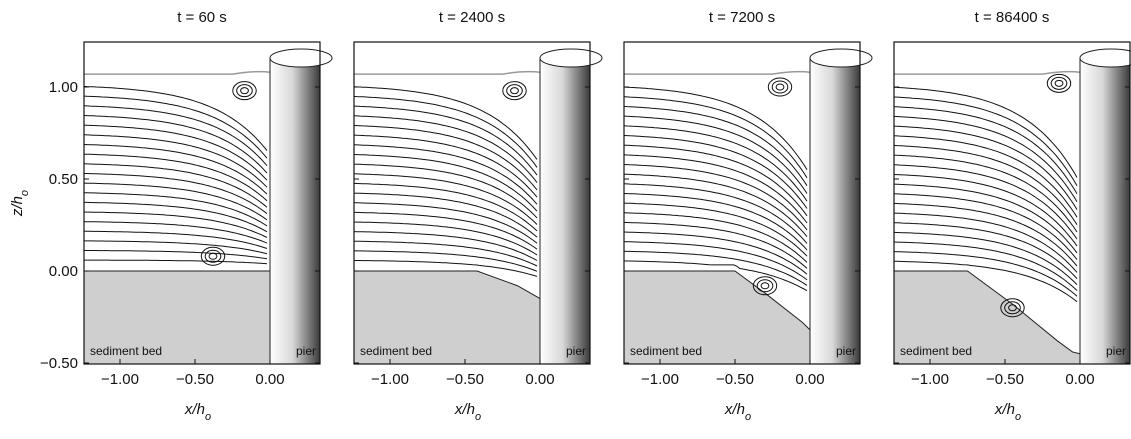 This screenshot has width=1131, height=439. What do you see at coordinates (63, 179) in the screenshot?
I see `y-tick-label: 0.50` at bounding box center [63, 179].